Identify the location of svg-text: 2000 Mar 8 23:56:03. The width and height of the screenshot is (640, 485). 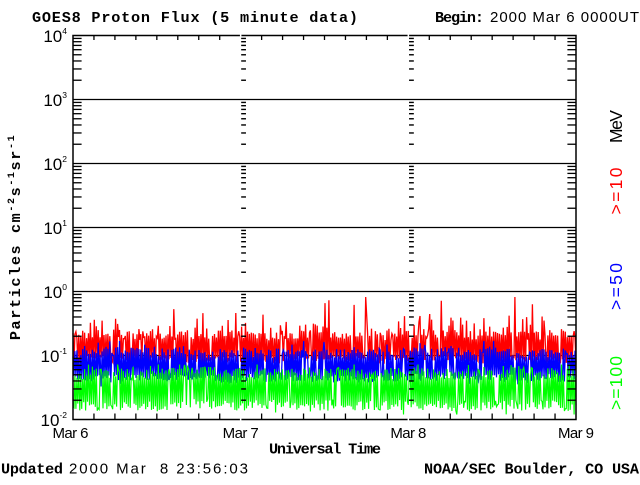
(158, 469).